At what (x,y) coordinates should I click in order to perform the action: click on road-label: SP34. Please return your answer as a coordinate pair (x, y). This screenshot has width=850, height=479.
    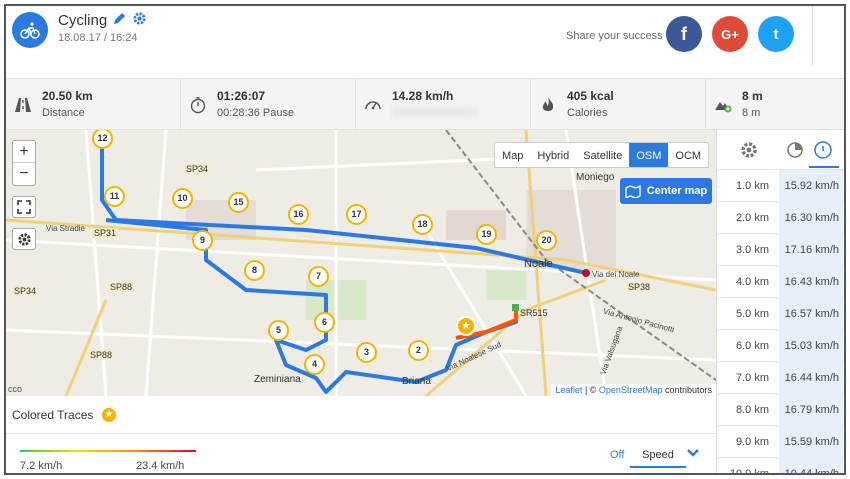
    Looking at the image, I should click on (197, 169).